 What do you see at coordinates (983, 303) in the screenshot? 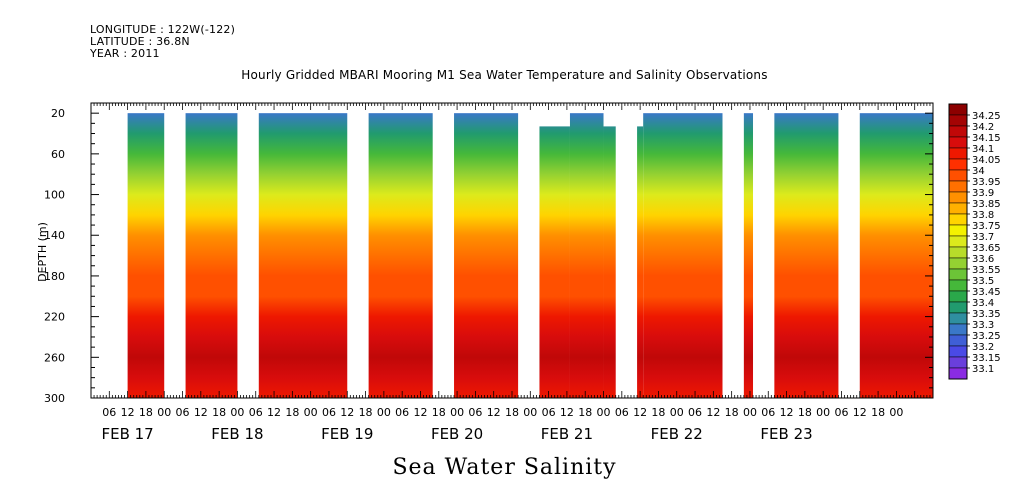
I see `colorbar-label: 33.4` at bounding box center [983, 303].